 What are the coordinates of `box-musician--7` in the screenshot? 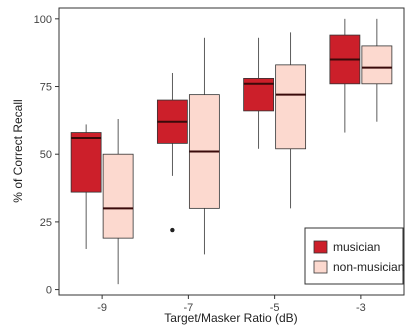 It's located at (172, 152).